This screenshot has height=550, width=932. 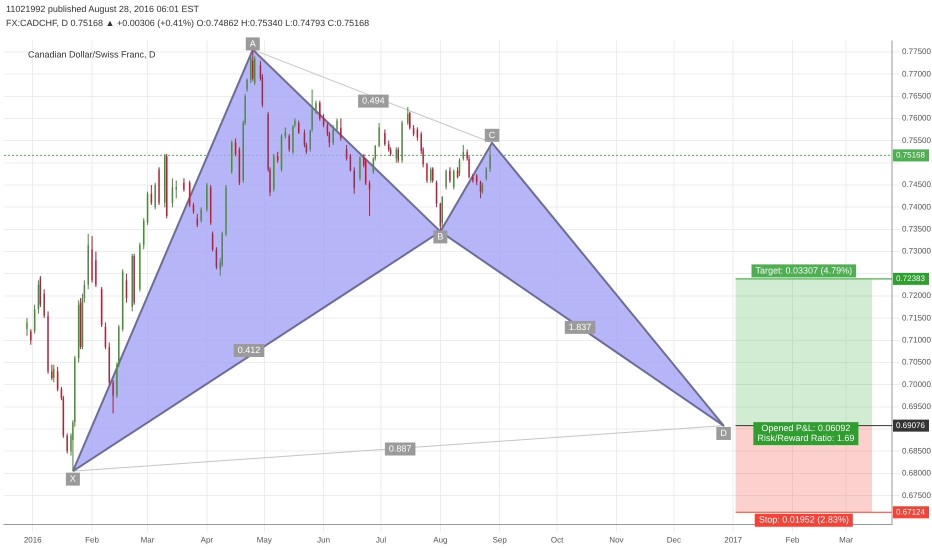 I want to click on y-tick-label: 0.72000, so click(x=917, y=295).